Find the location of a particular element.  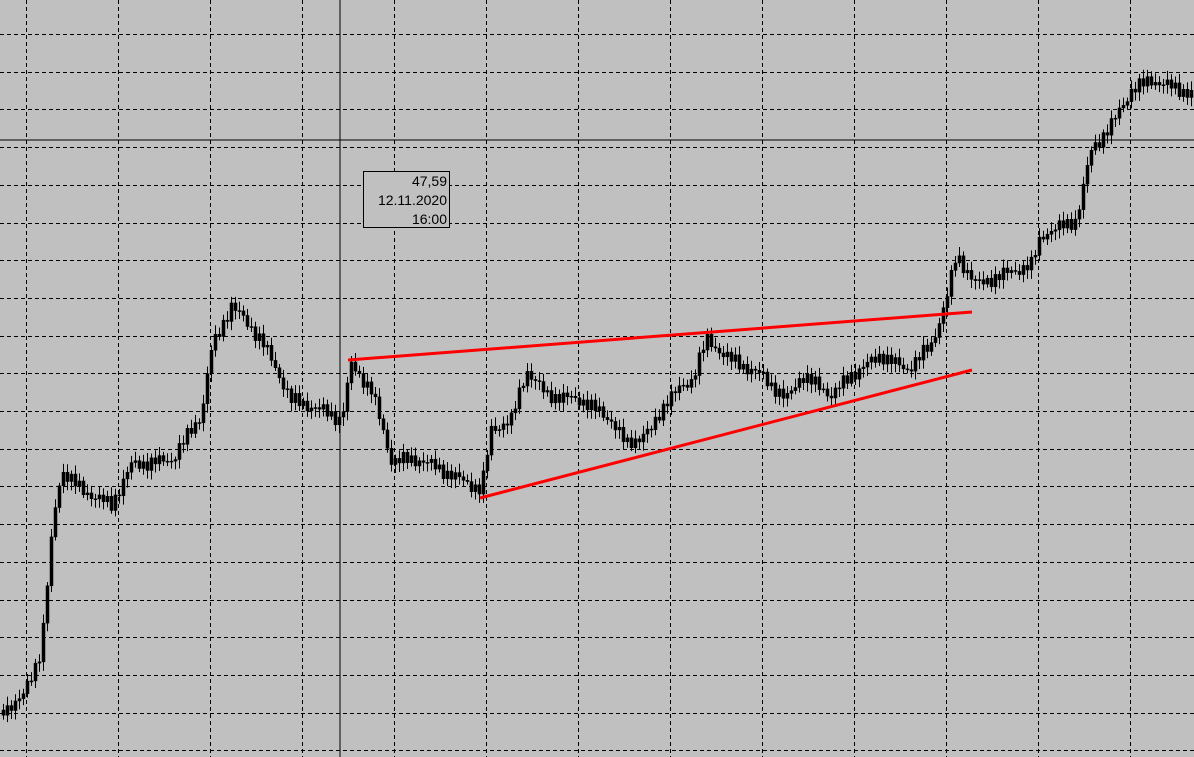

resistance-trendline is located at coordinates (660, 336).